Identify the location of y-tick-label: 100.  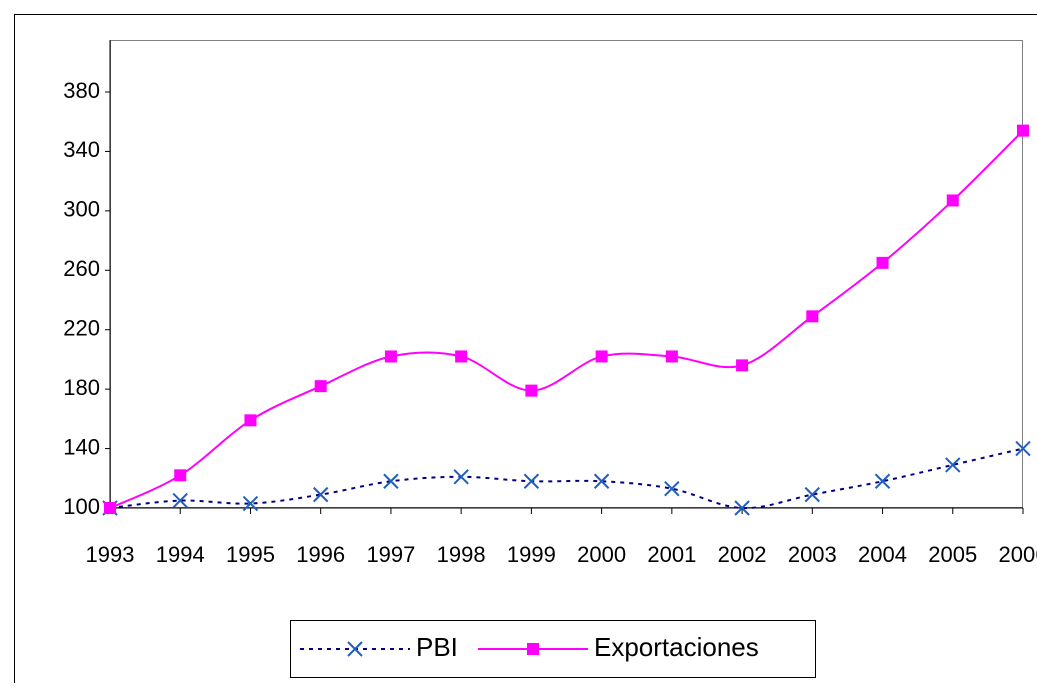
(81, 506).